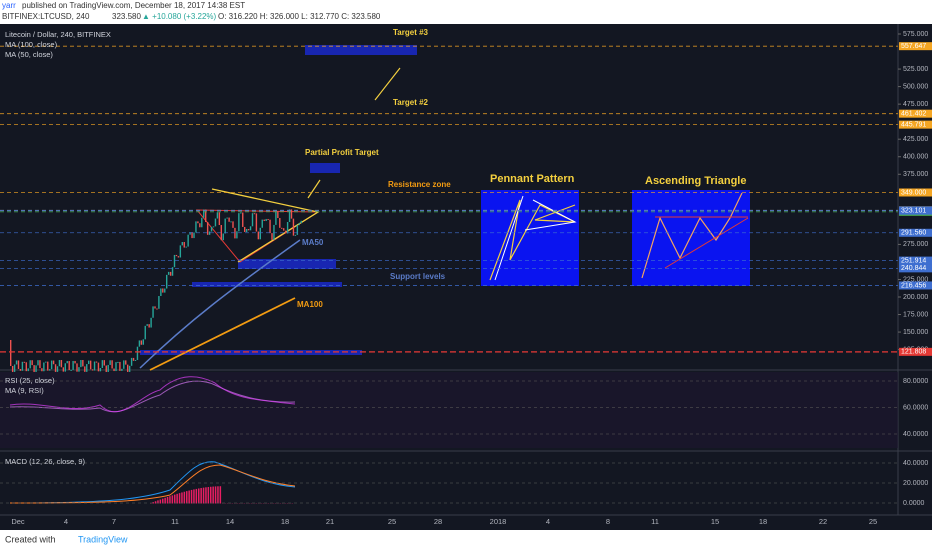 This screenshot has width=932, height=555. I want to click on zone, so click(361, 50).